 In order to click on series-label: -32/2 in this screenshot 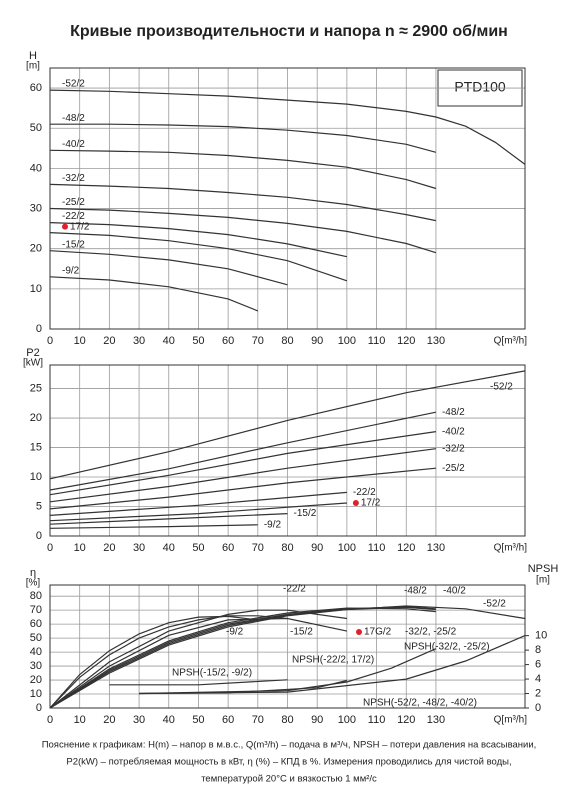, I will do `click(73, 178)`.